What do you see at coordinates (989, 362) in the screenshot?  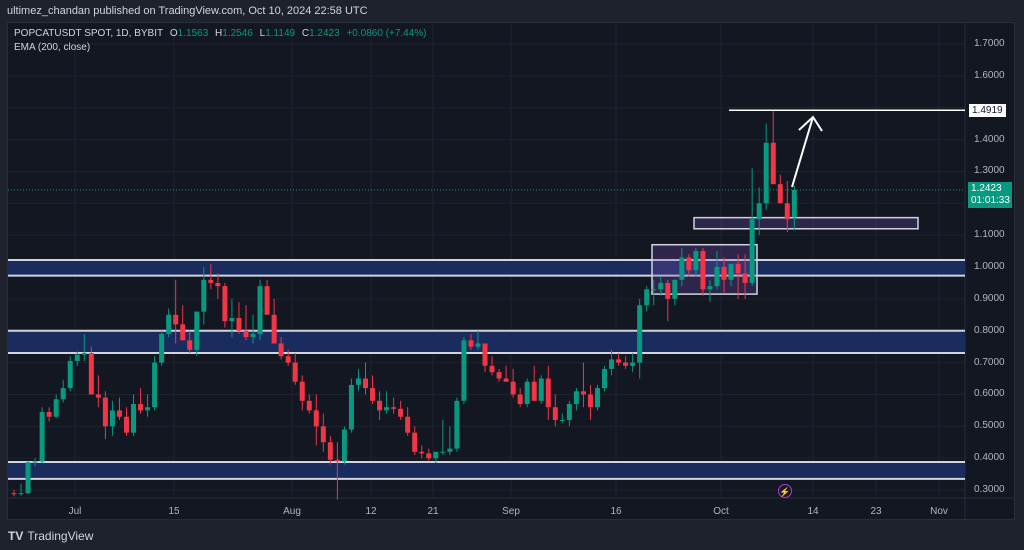 I see `price-tick: 0.7000` at bounding box center [989, 362].